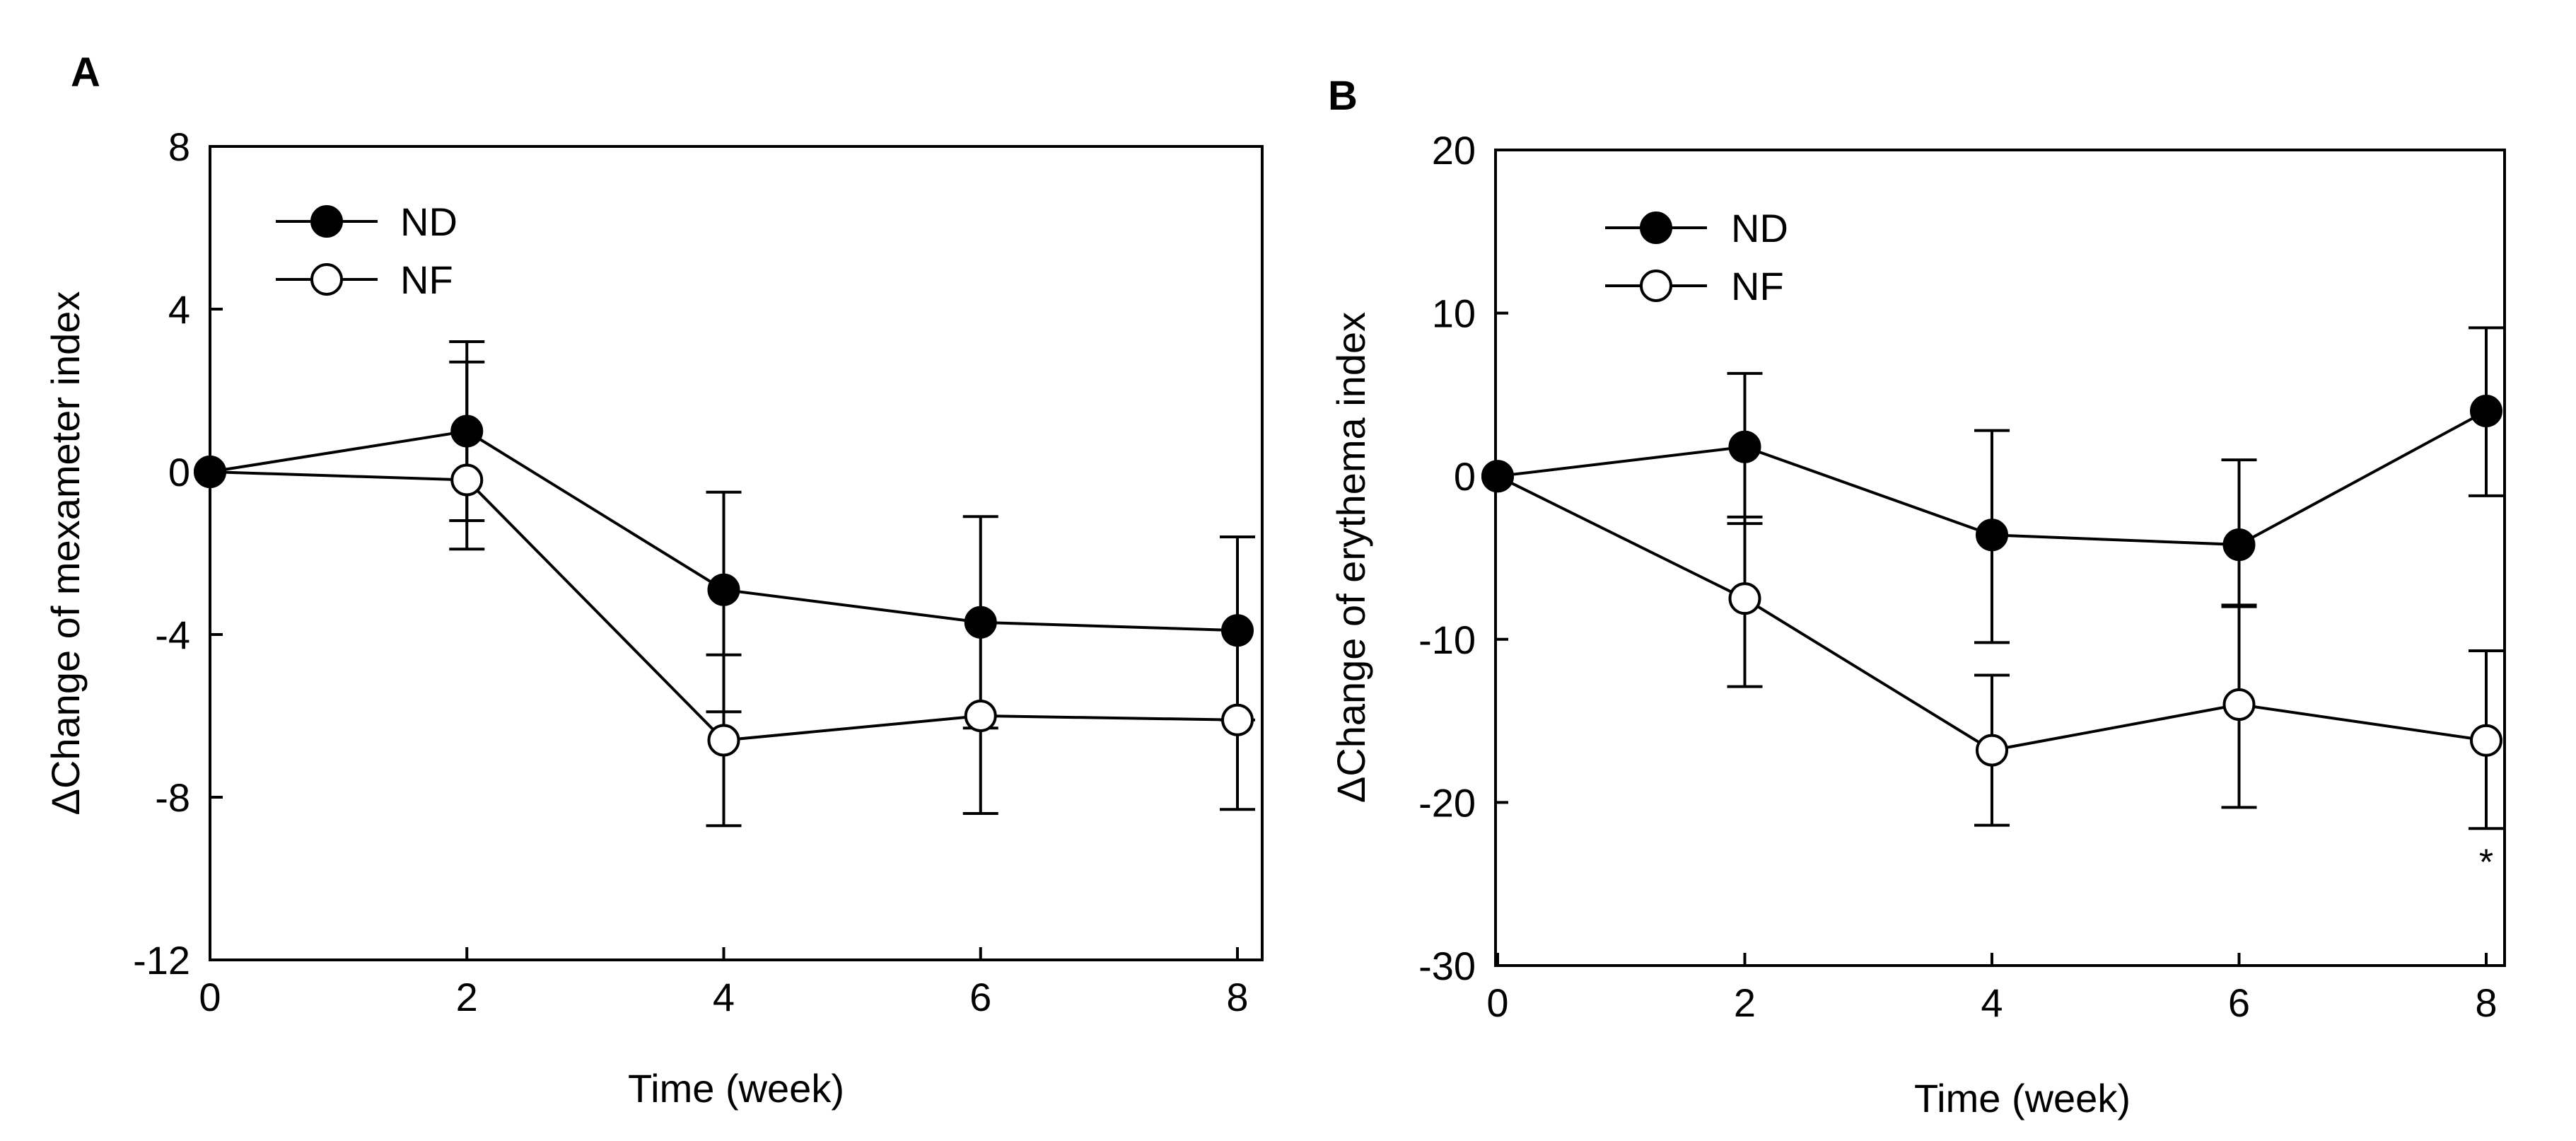 The width and height of the screenshot is (2576, 1141). Describe the element at coordinates (161, 960) in the screenshot. I see `y-tick-label: -12` at that location.